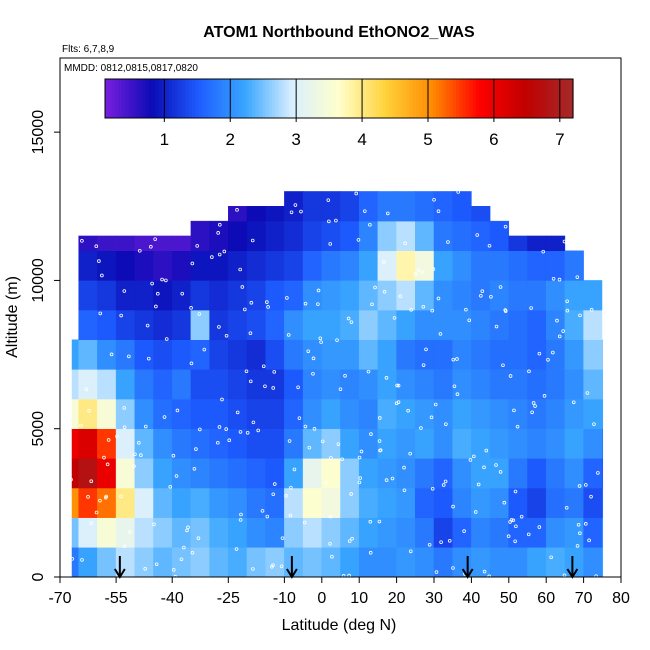 The height and width of the screenshot is (650, 650). I want to click on y-axis-label: Altitude (m), so click(12, 317).